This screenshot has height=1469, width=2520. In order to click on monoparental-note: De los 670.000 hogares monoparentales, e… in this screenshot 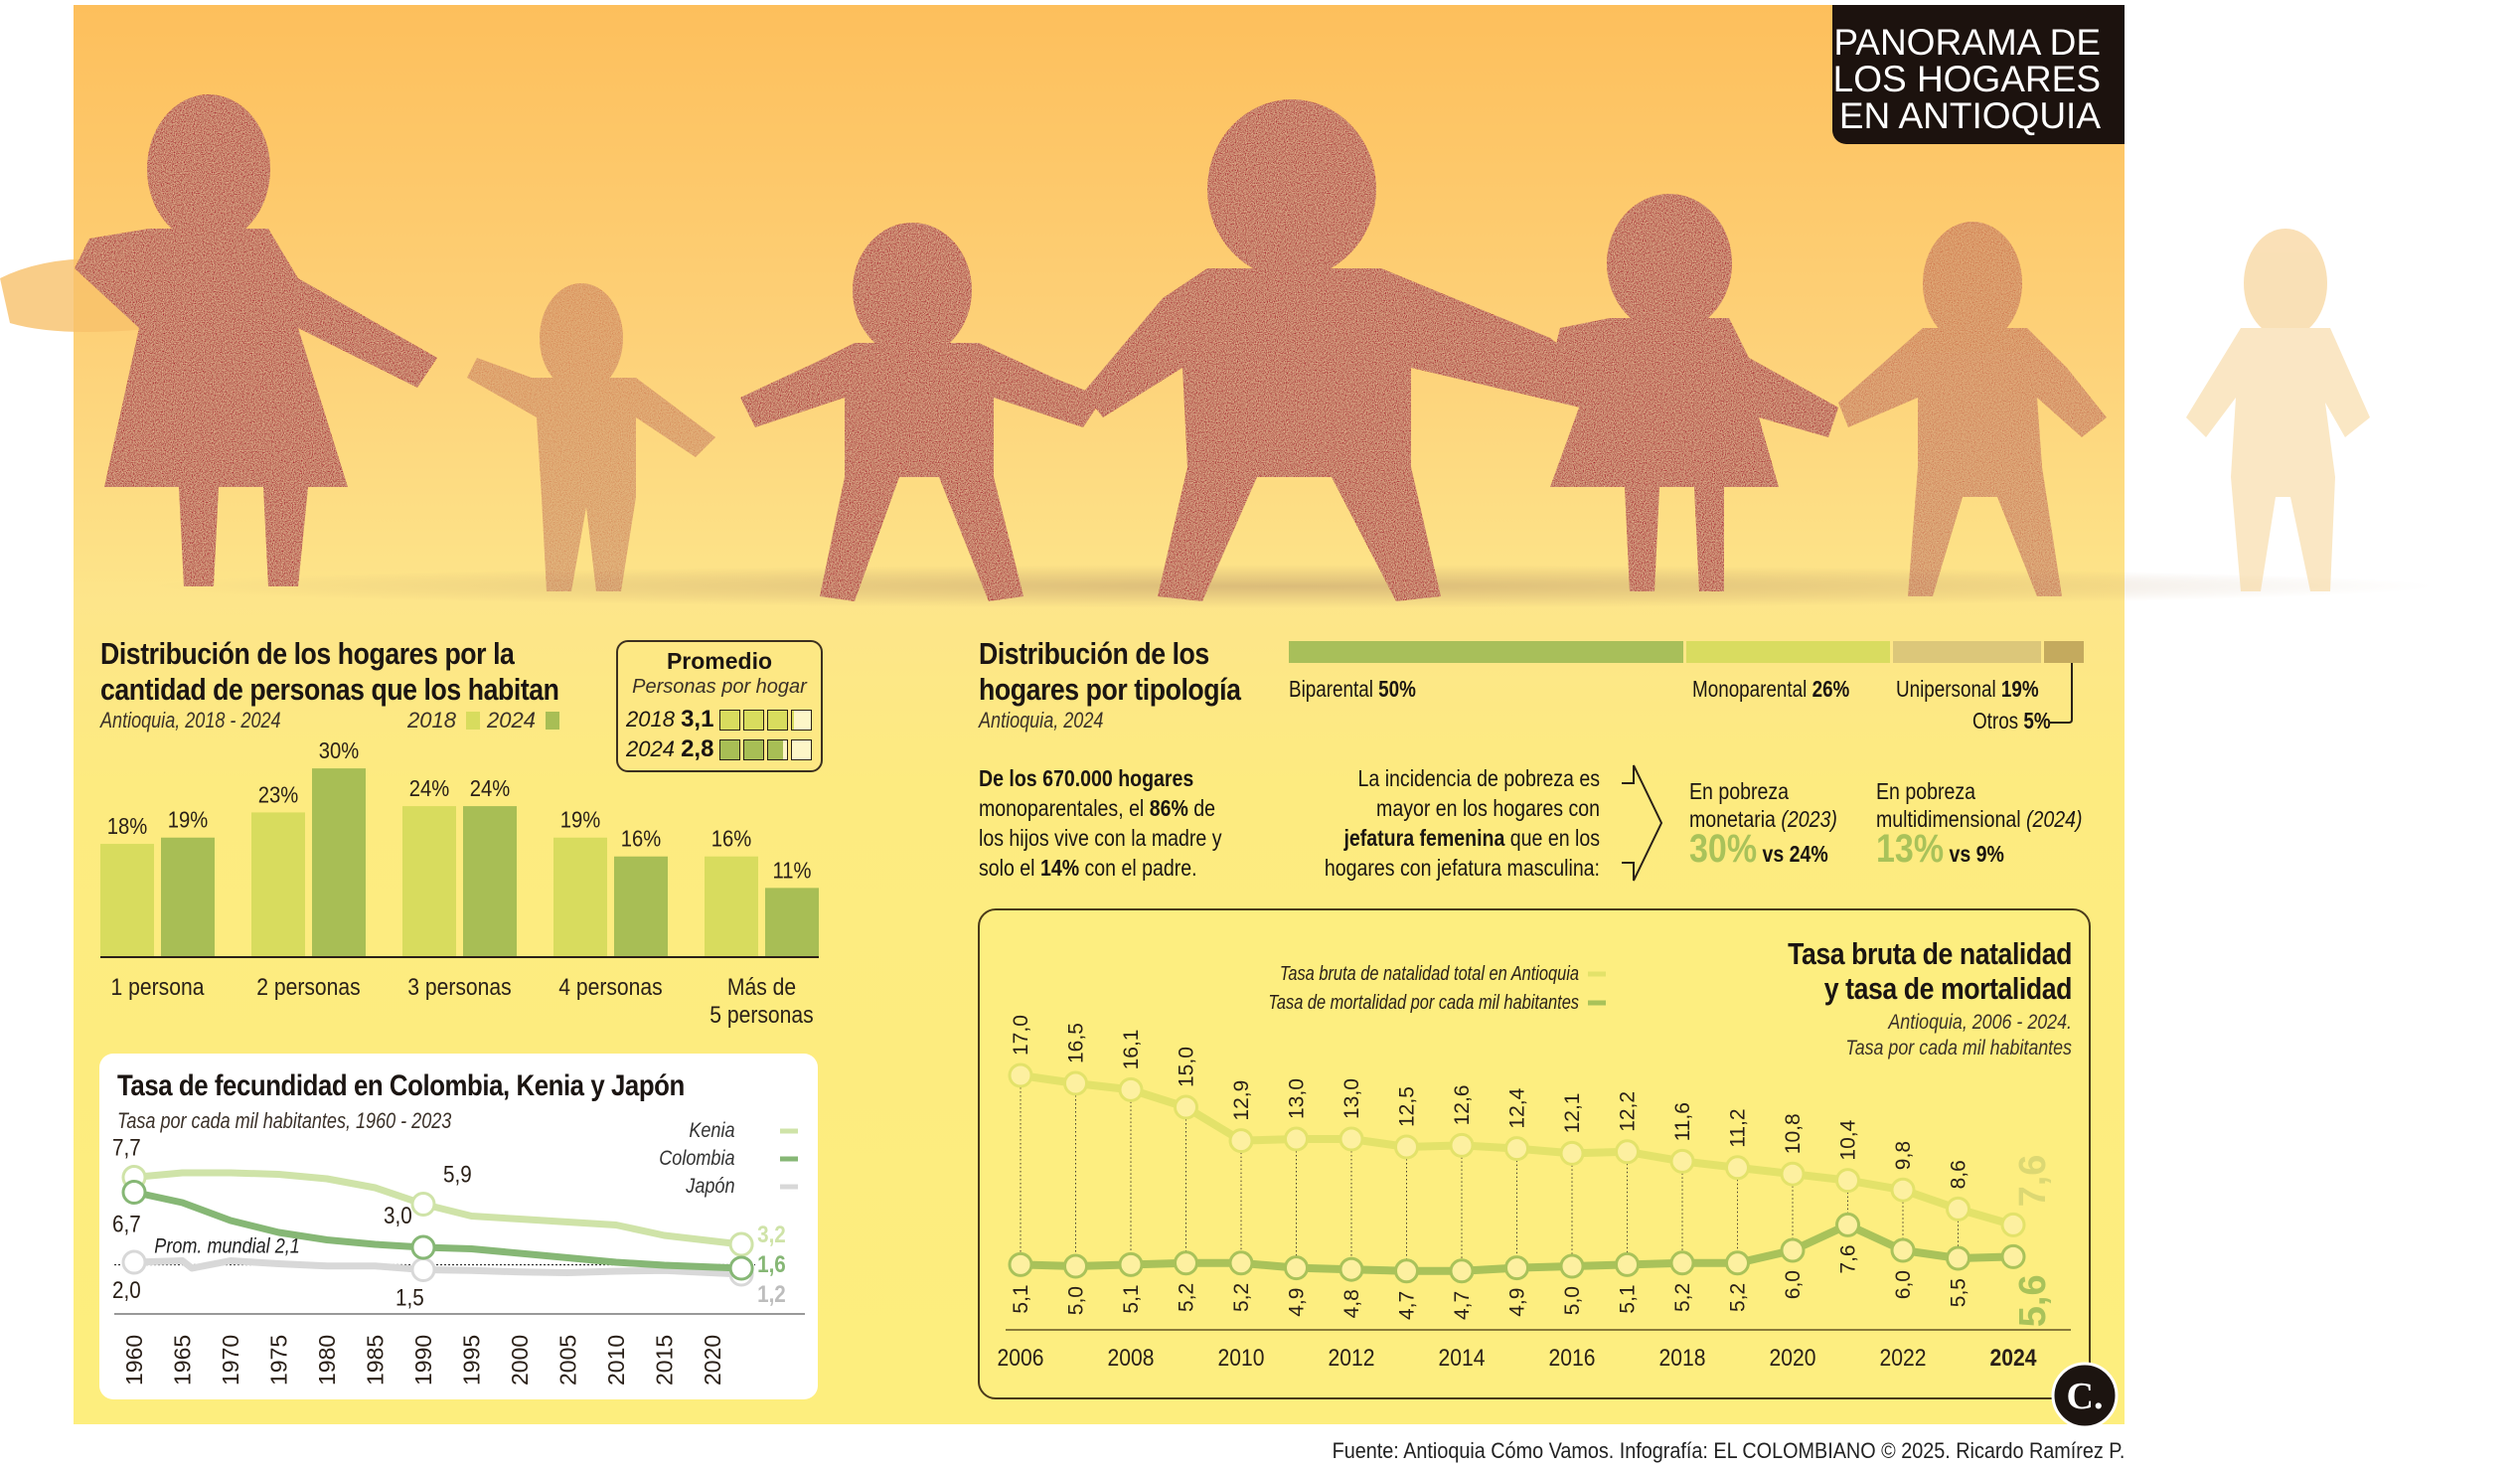, I will do `click(1100, 823)`.